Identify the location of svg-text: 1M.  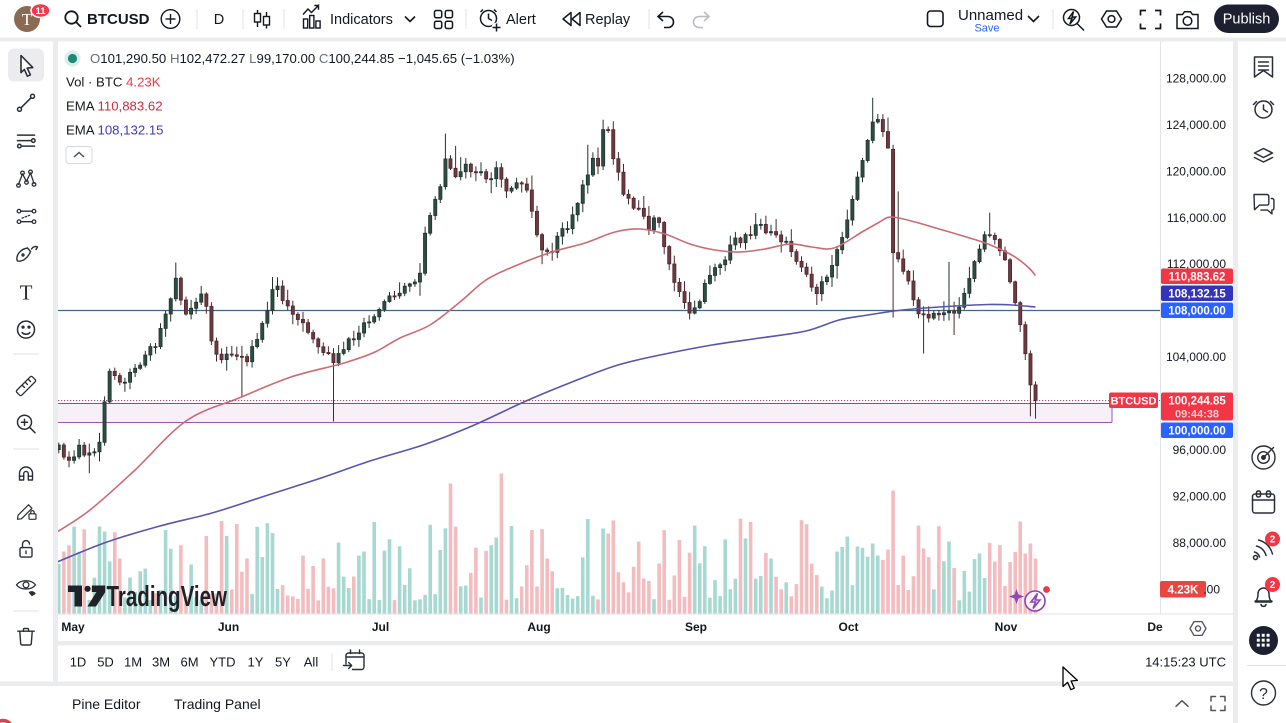
(133, 662).